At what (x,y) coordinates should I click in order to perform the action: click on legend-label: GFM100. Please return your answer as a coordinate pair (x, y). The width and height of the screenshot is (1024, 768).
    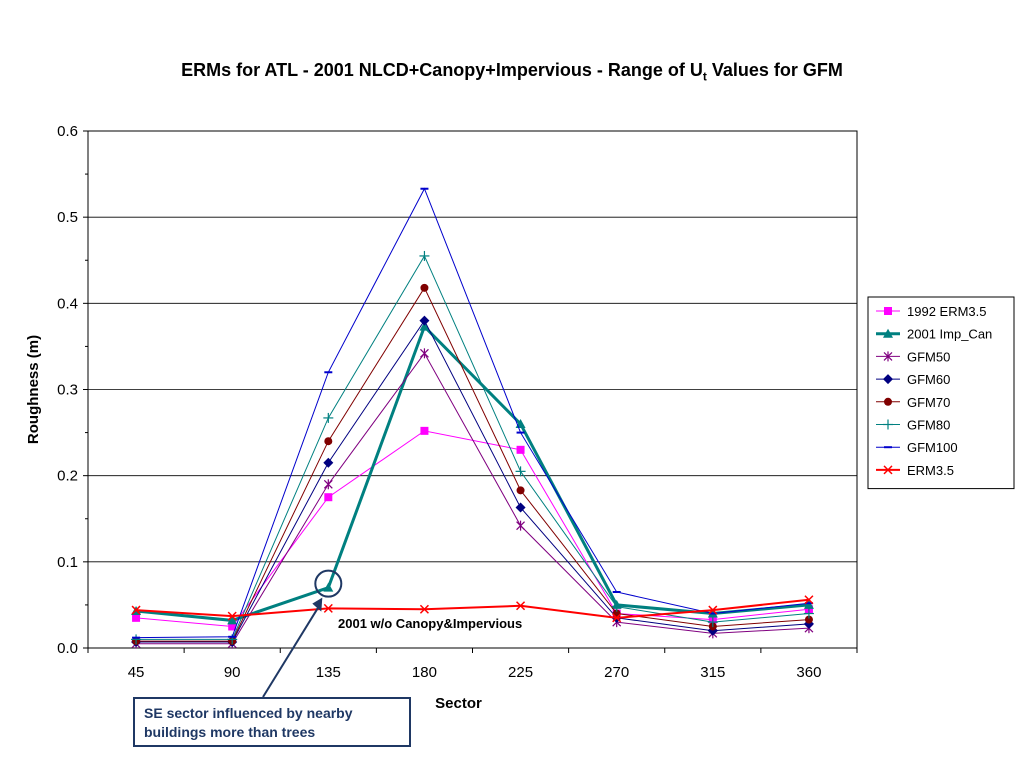
    Looking at the image, I should click on (932, 447).